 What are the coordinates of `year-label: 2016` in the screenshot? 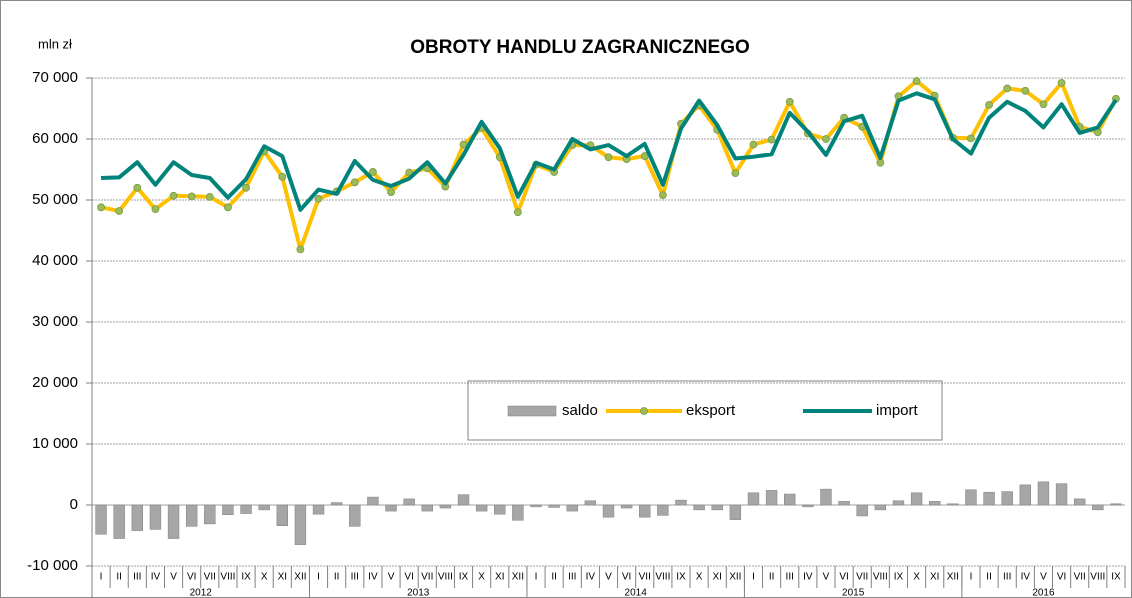 It's located at (1043, 593).